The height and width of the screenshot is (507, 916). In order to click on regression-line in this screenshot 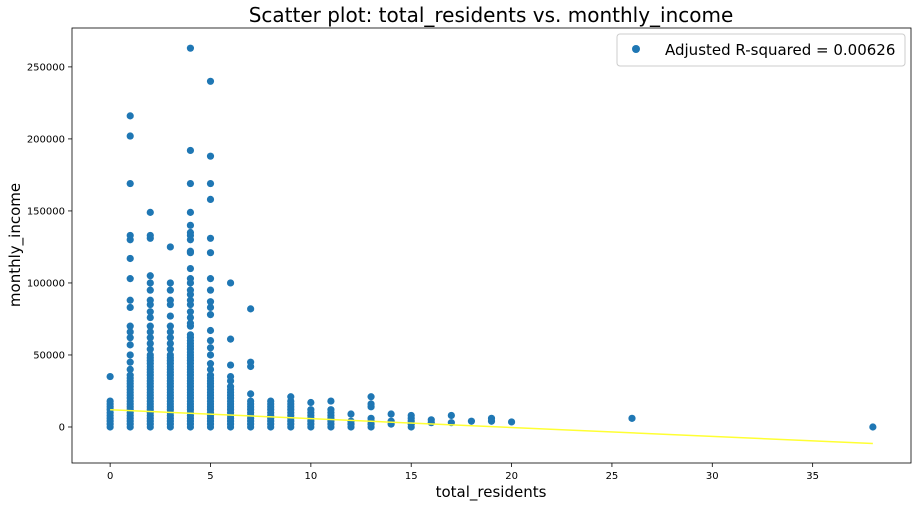, I will do `click(491, 426)`.